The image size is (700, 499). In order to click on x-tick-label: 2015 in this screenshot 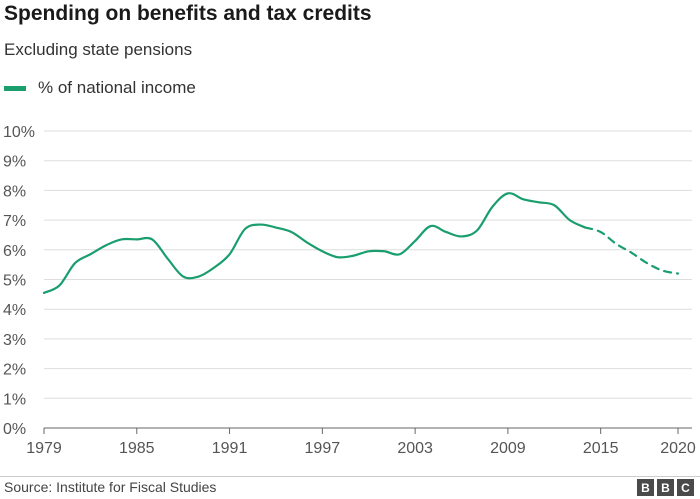, I will do `click(601, 448)`.